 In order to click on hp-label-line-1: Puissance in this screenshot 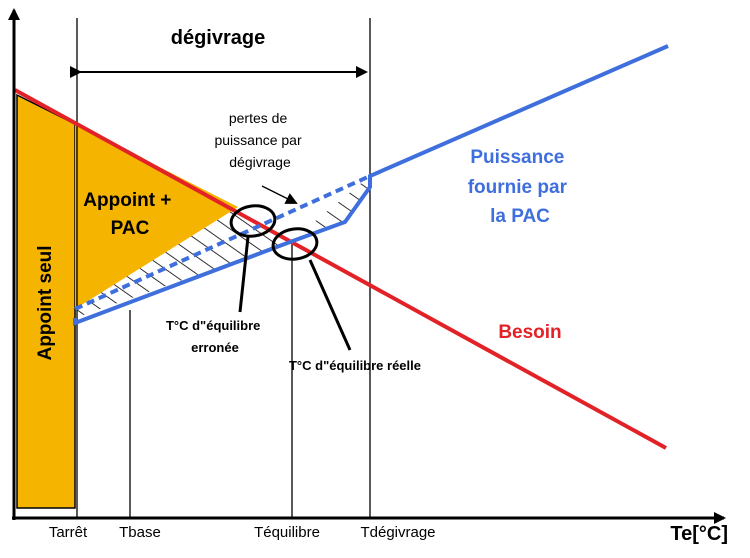, I will do `click(517, 157)`.